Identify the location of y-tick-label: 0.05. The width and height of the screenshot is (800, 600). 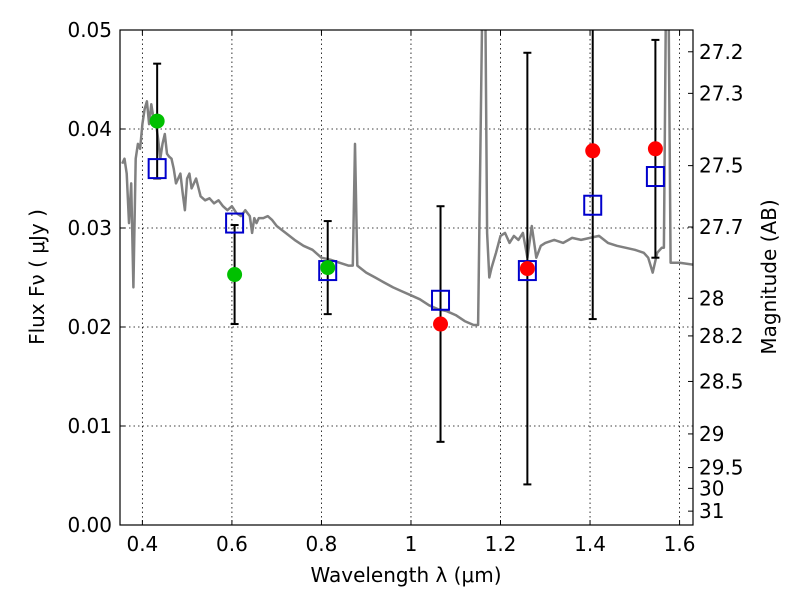
(89, 30).